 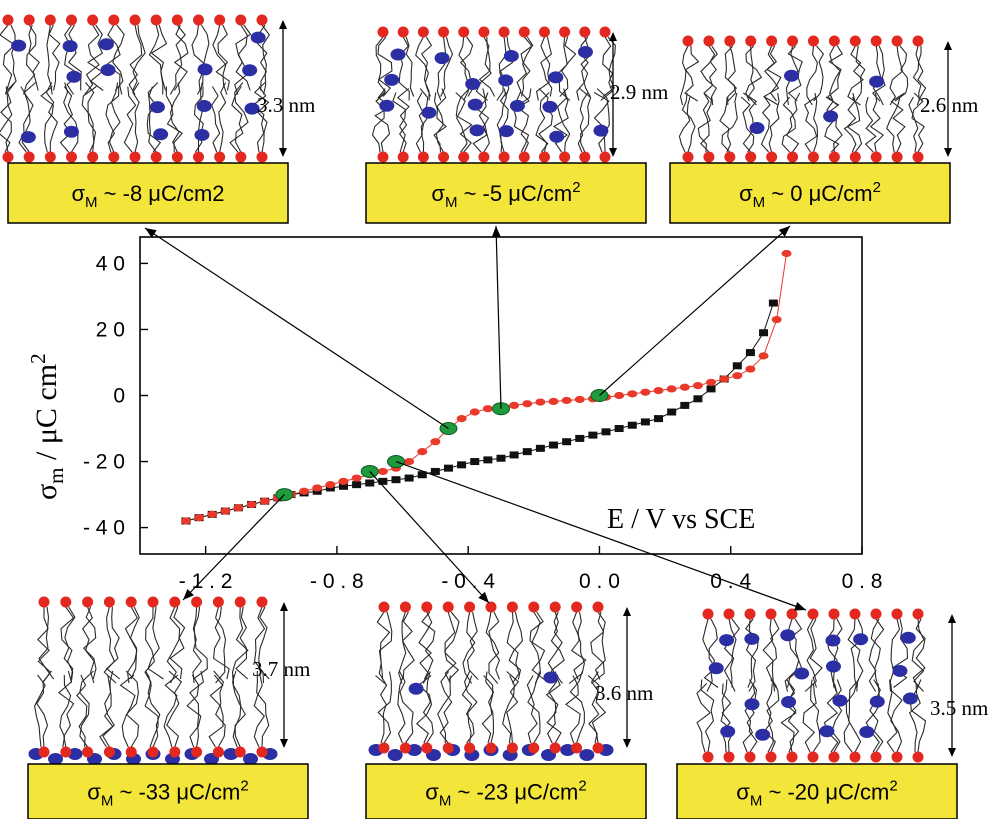 I want to click on charge-label: σM ~ -8 μC/cm2, so click(x=147, y=196).